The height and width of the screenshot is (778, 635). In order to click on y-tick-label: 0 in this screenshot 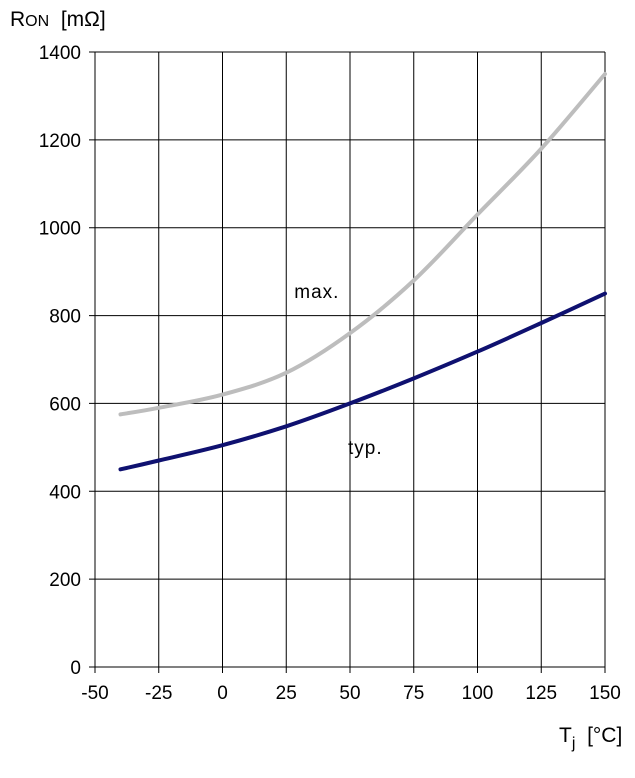, I will do `click(75, 668)`.